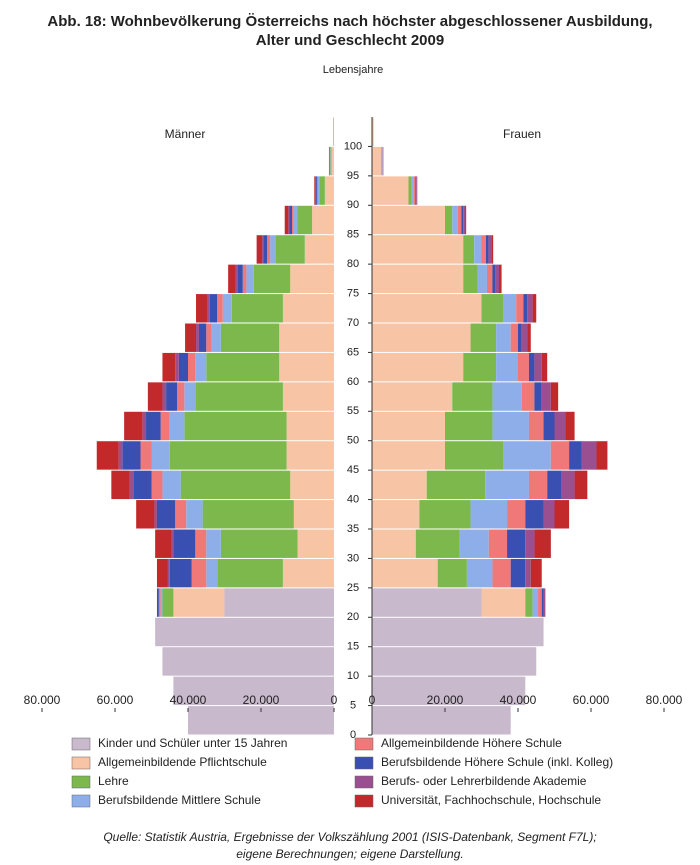  Describe the element at coordinates (353, 176) in the screenshot. I see `y-tick-label: 95` at that location.